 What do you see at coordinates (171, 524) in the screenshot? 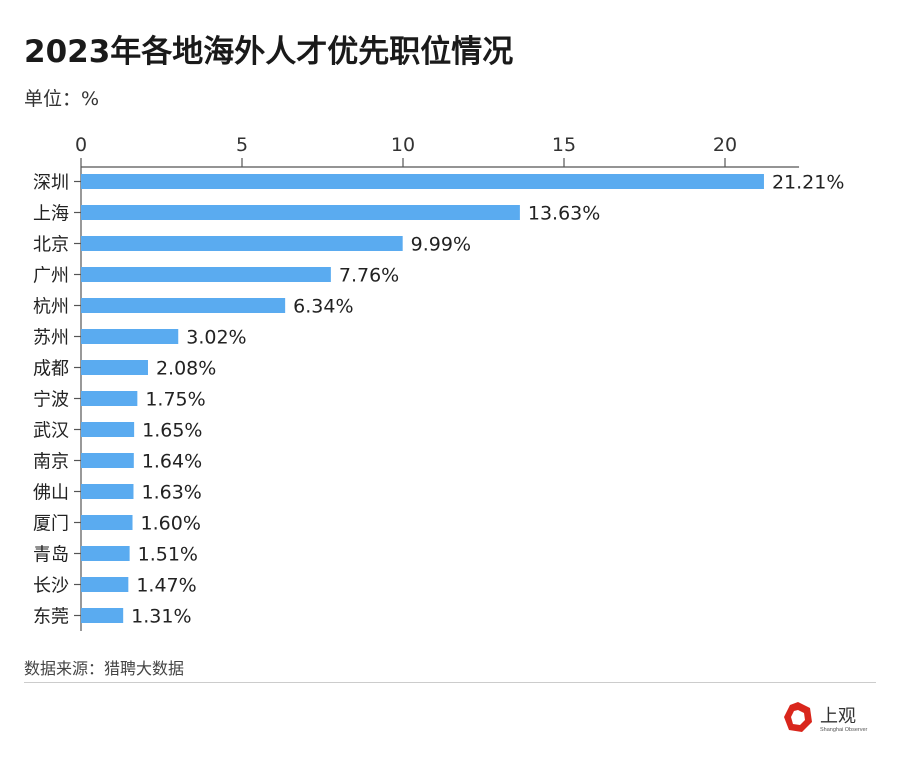
I see `data-label: 1.60%` at bounding box center [171, 524].